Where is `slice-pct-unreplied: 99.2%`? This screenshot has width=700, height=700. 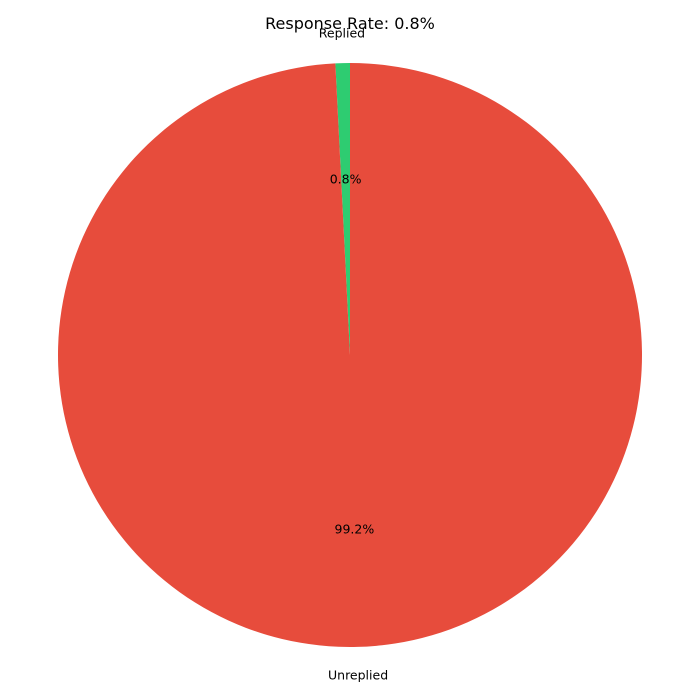
slice-pct-unreplied: 99.2% is located at coordinates (355, 529).